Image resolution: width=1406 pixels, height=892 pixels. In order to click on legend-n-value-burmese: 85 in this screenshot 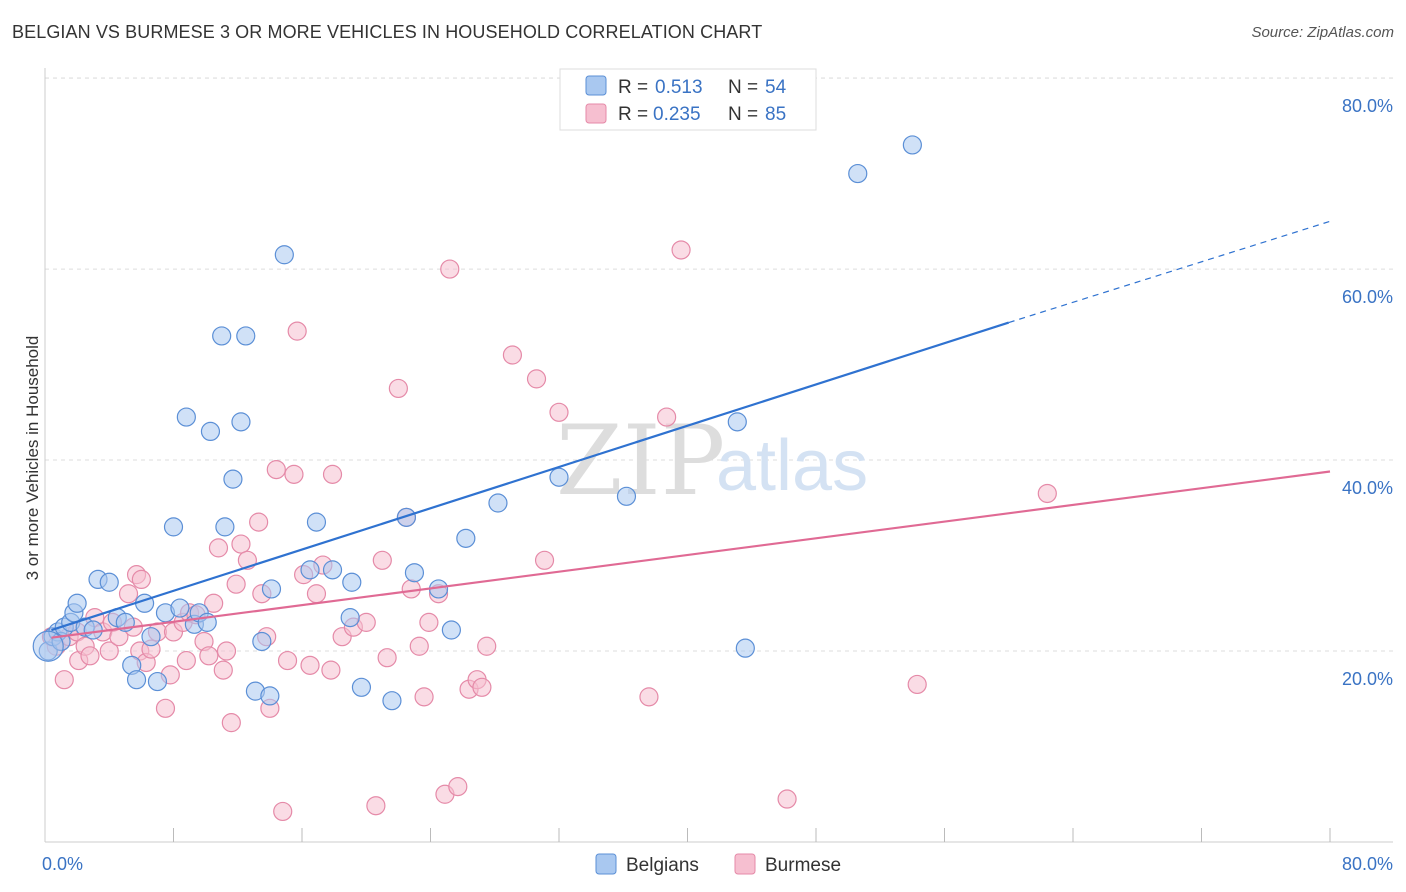, I will do `click(775, 114)`.